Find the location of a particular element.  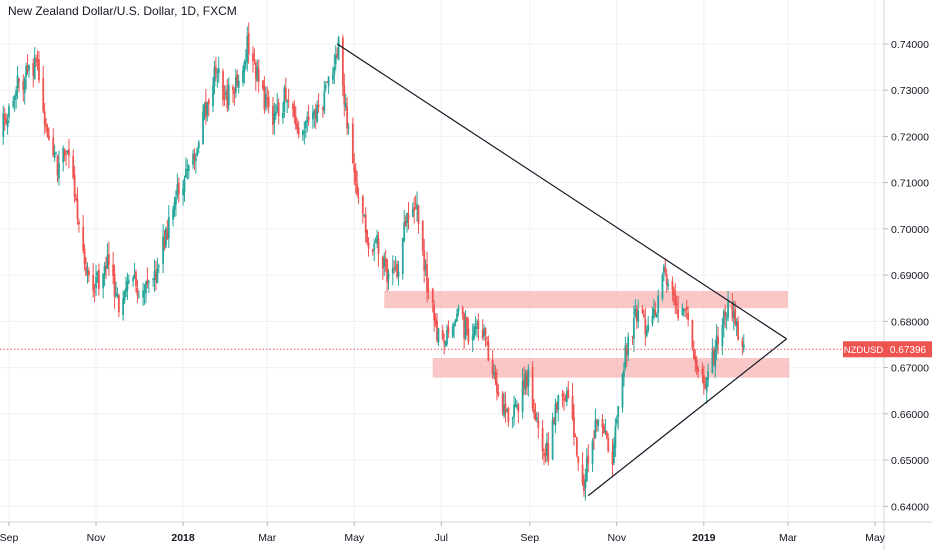

y-tick-label: 0.67000 is located at coordinates (910, 369).